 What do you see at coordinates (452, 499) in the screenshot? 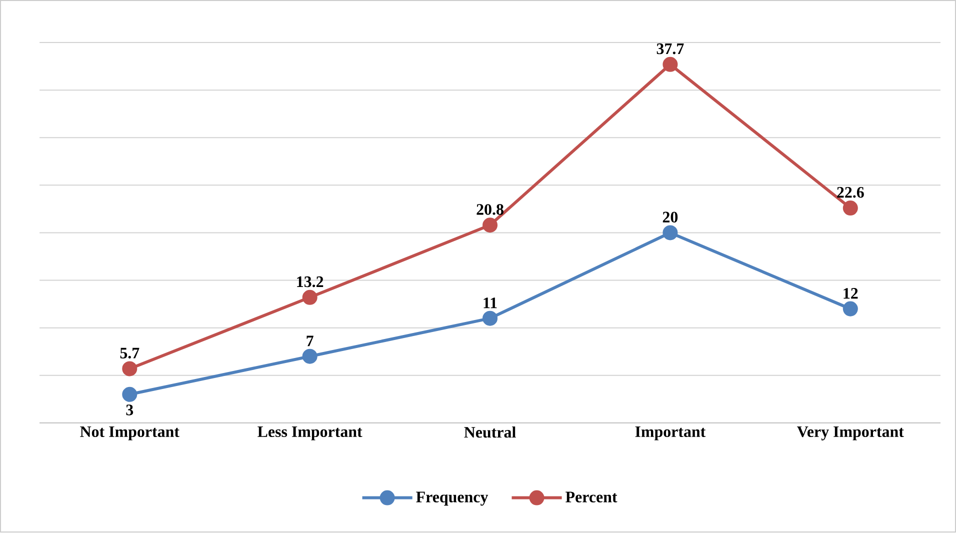
I see `legend-label: Frequency` at bounding box center [452, 499].